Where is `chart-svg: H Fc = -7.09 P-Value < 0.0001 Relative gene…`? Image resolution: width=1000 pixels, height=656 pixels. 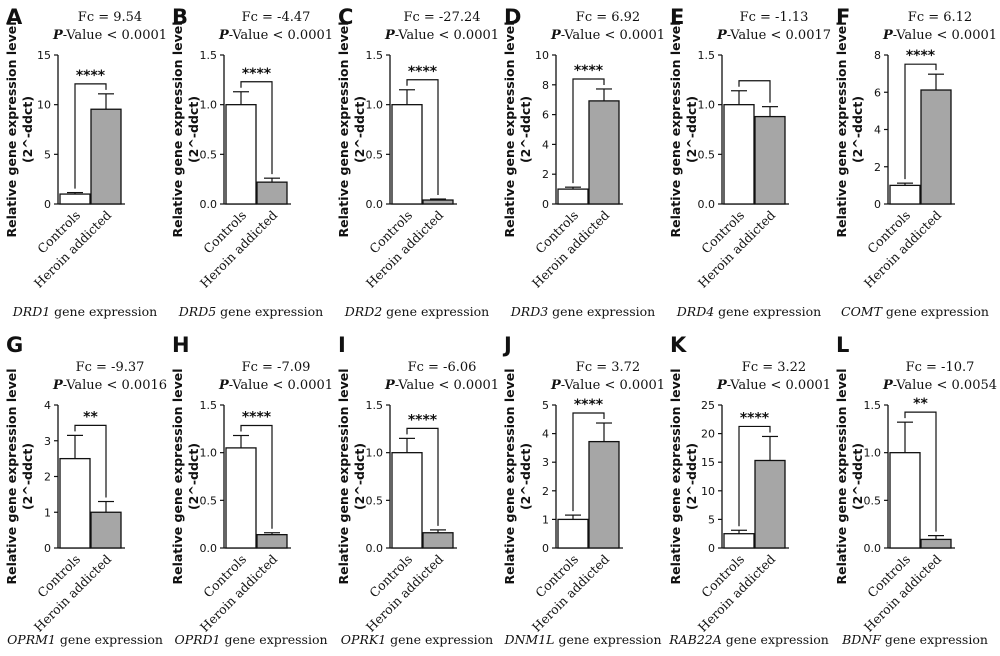 chart-svg: H Fc = -7.09 P-Value < 0.0001 Relative gene… is located at coordinates (251, 490).